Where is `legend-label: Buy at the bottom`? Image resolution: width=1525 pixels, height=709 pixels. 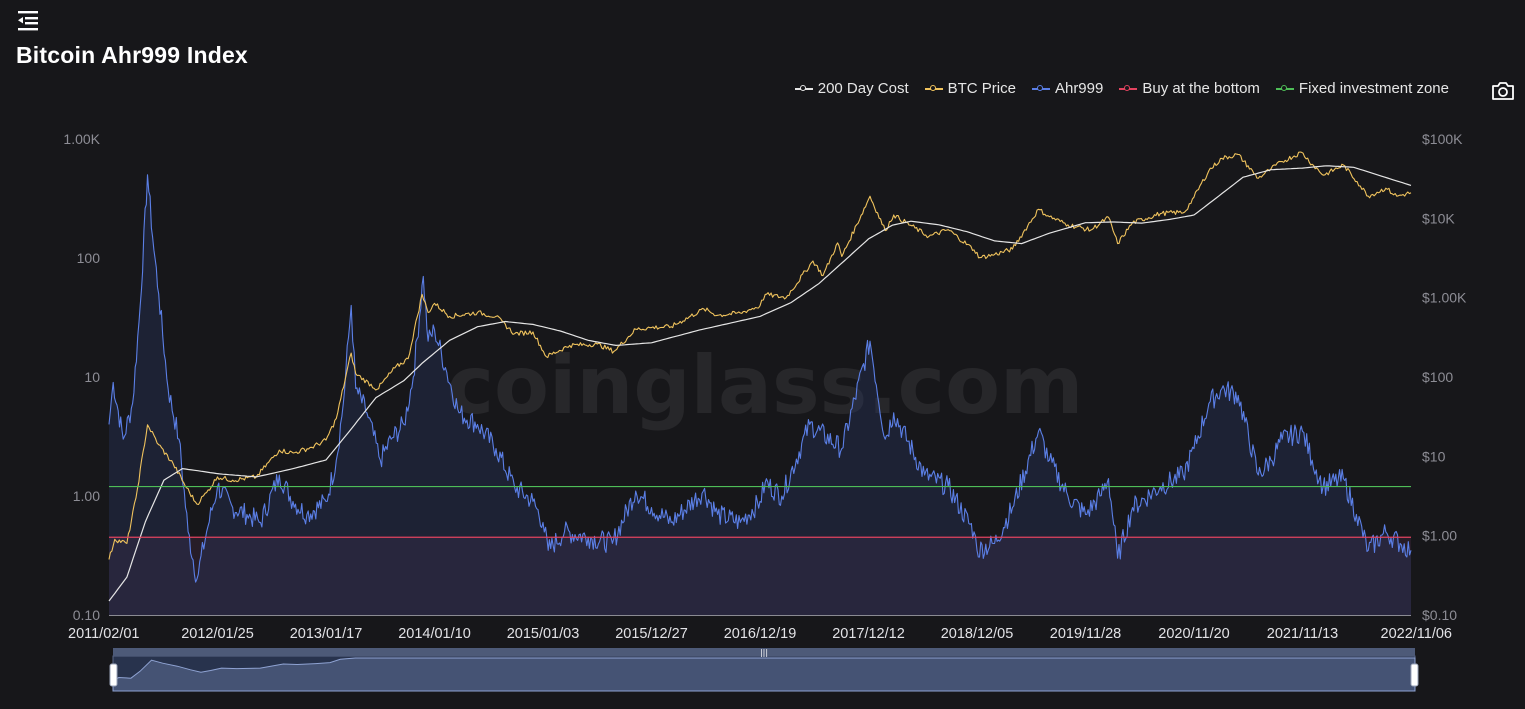 legend-label: Buy at the bottom is located at coordinates (1201, 88).